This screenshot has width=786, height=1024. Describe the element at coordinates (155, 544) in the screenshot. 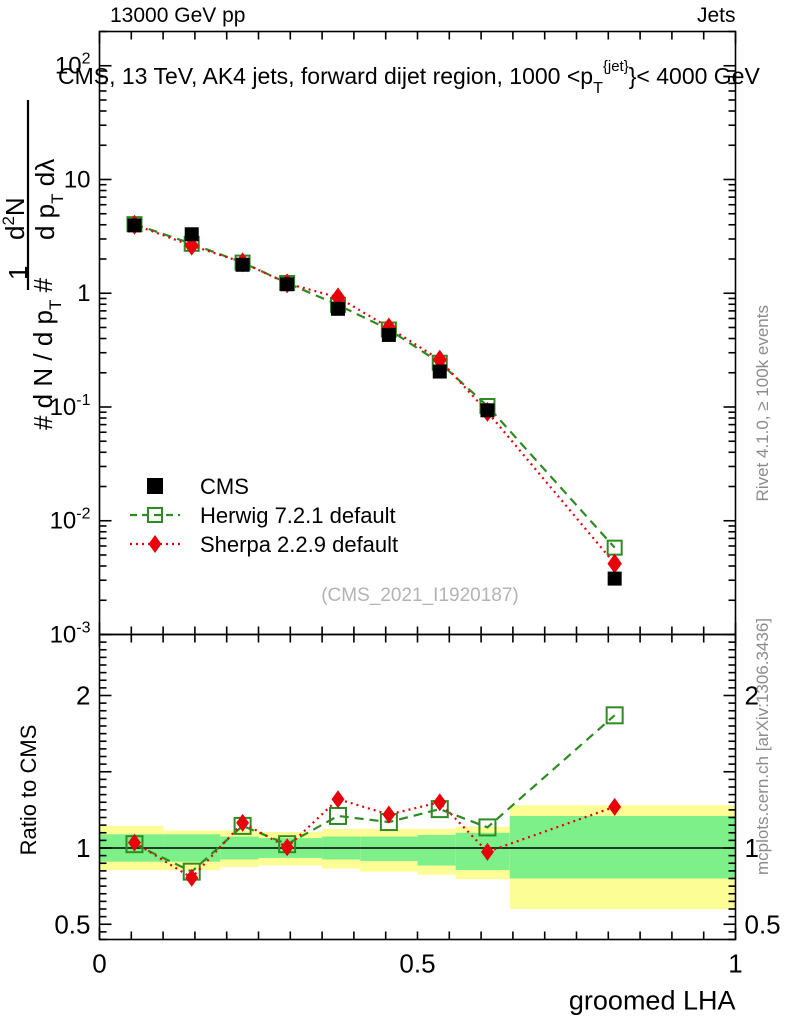

I see `legend-marker-diamond` at that location.